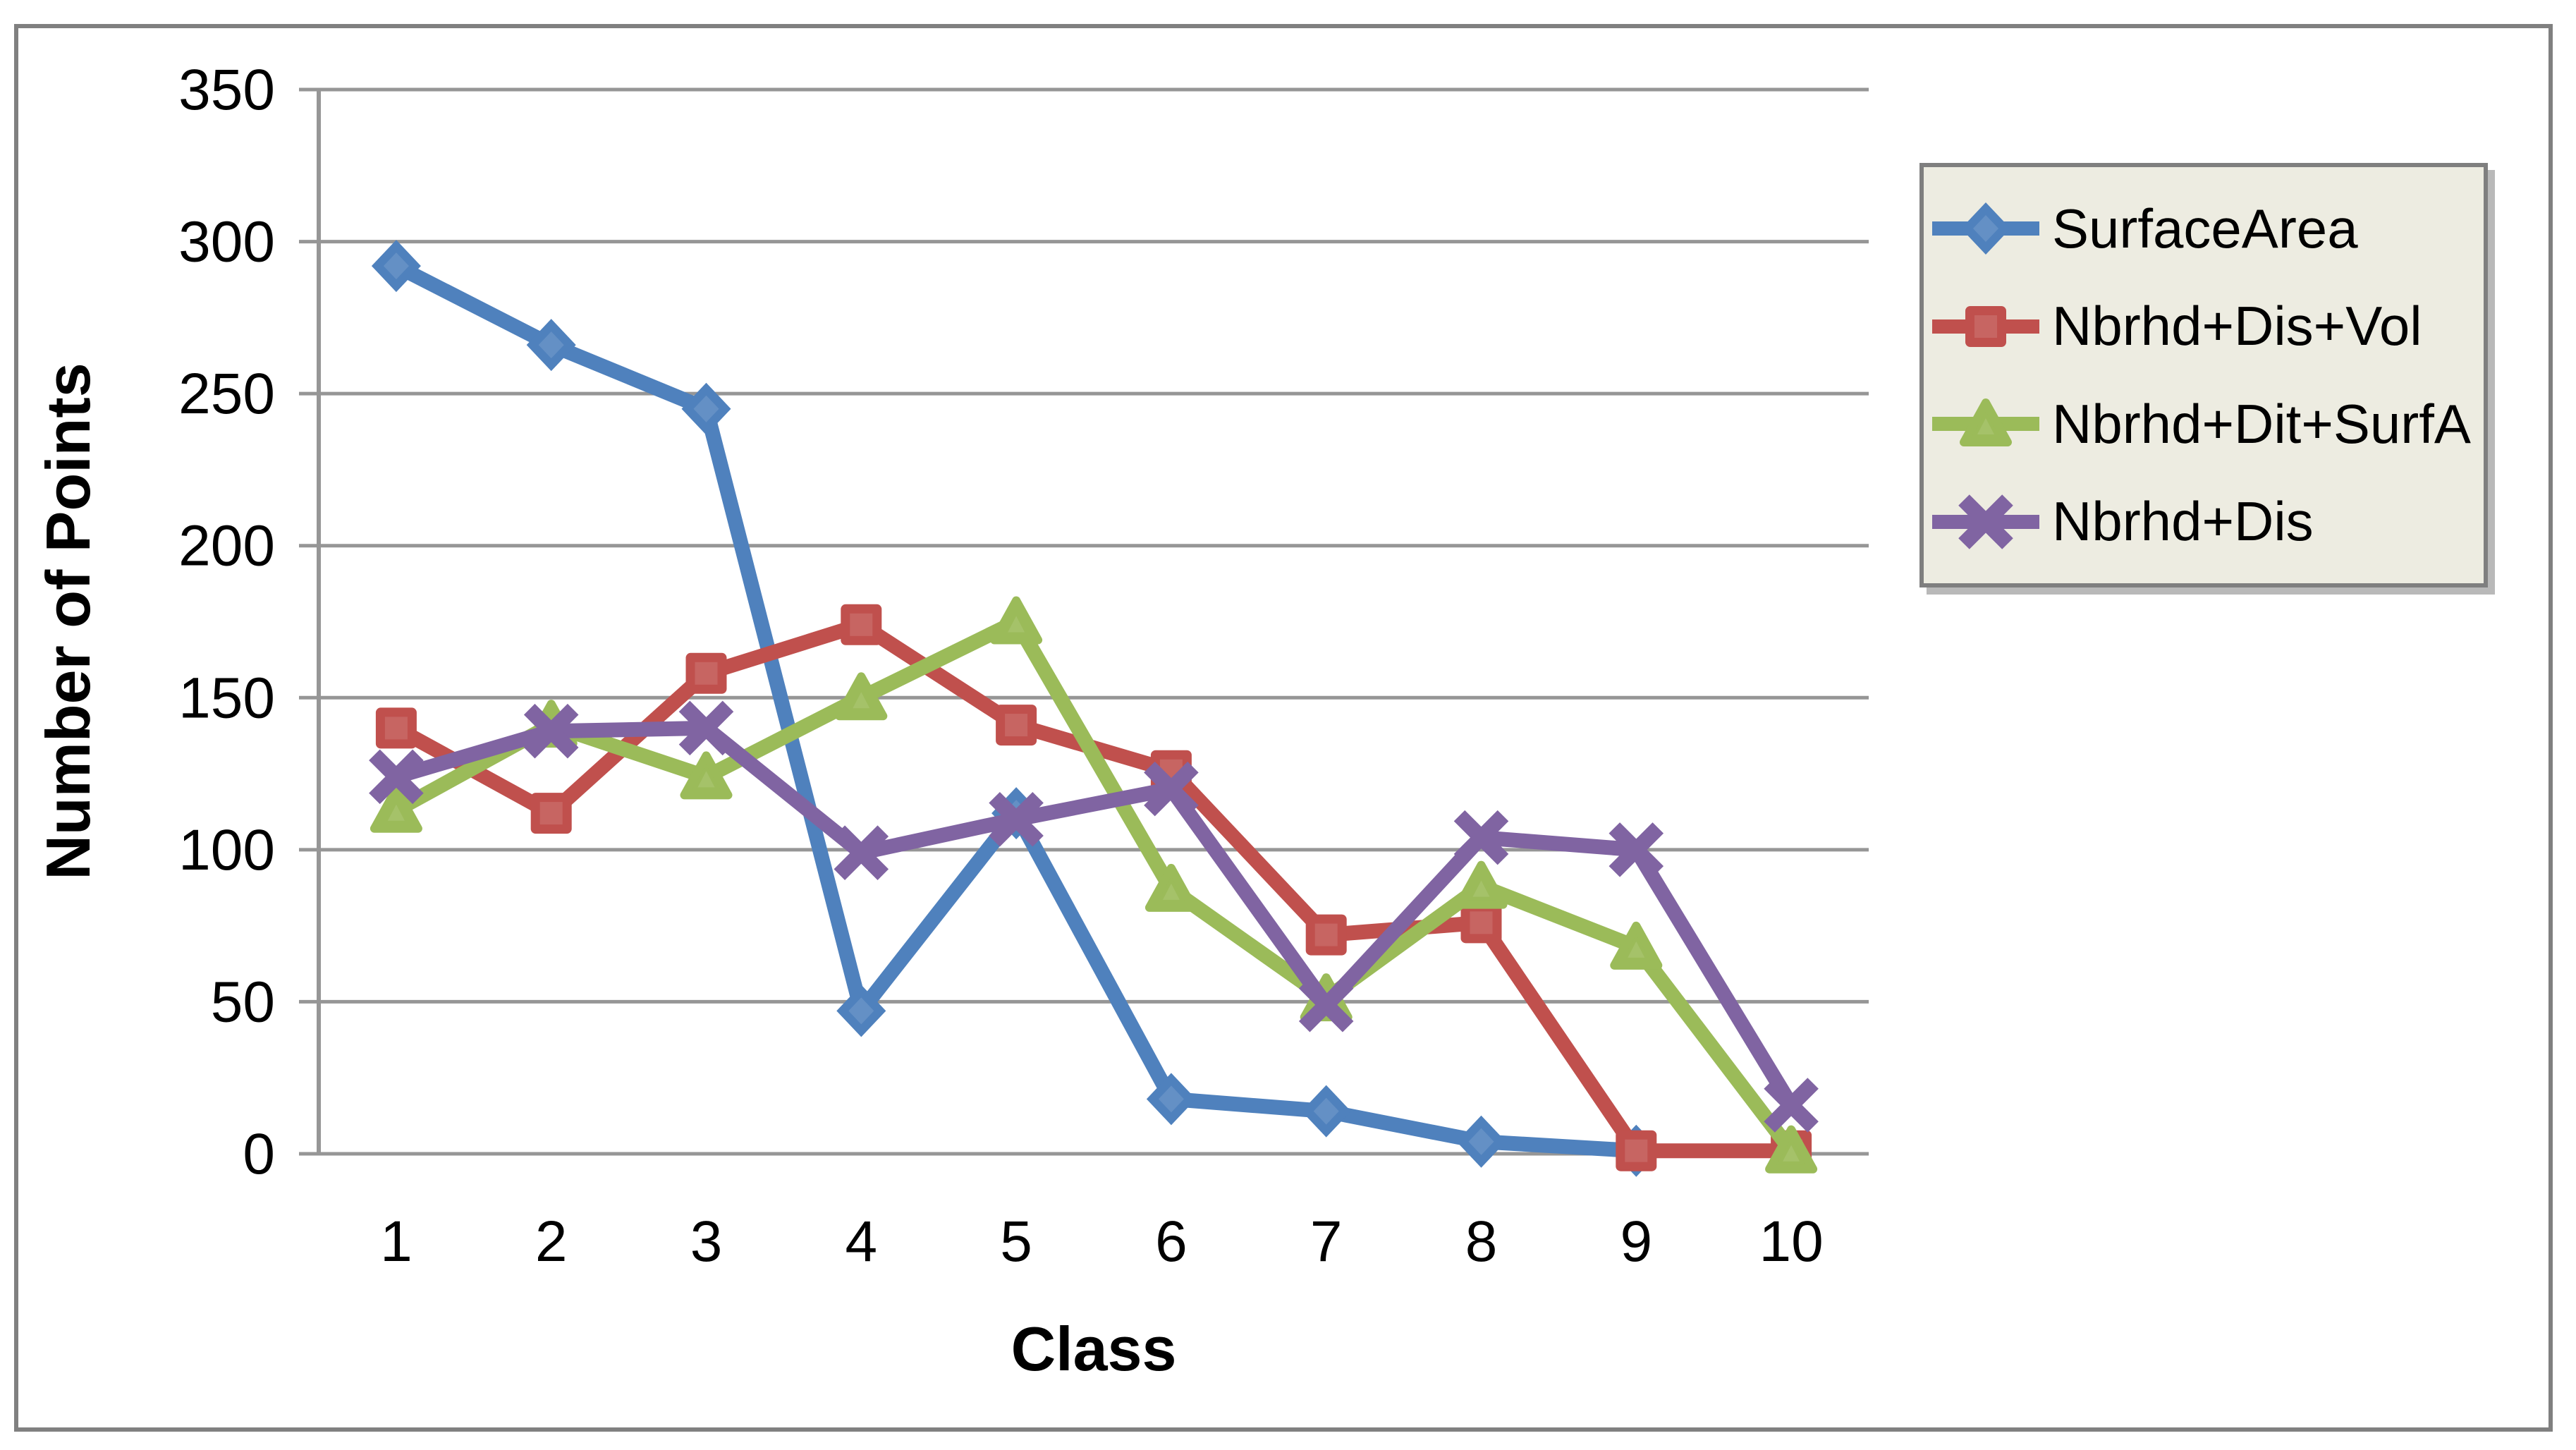 Image resolution: width=2576 pixels, height=1450 pixels. What do you see at coordinates (1481, 838) in the screenshot?
I see `marker-x-Nbrhd+Dis-class8` at bounding box center [1481, 838].